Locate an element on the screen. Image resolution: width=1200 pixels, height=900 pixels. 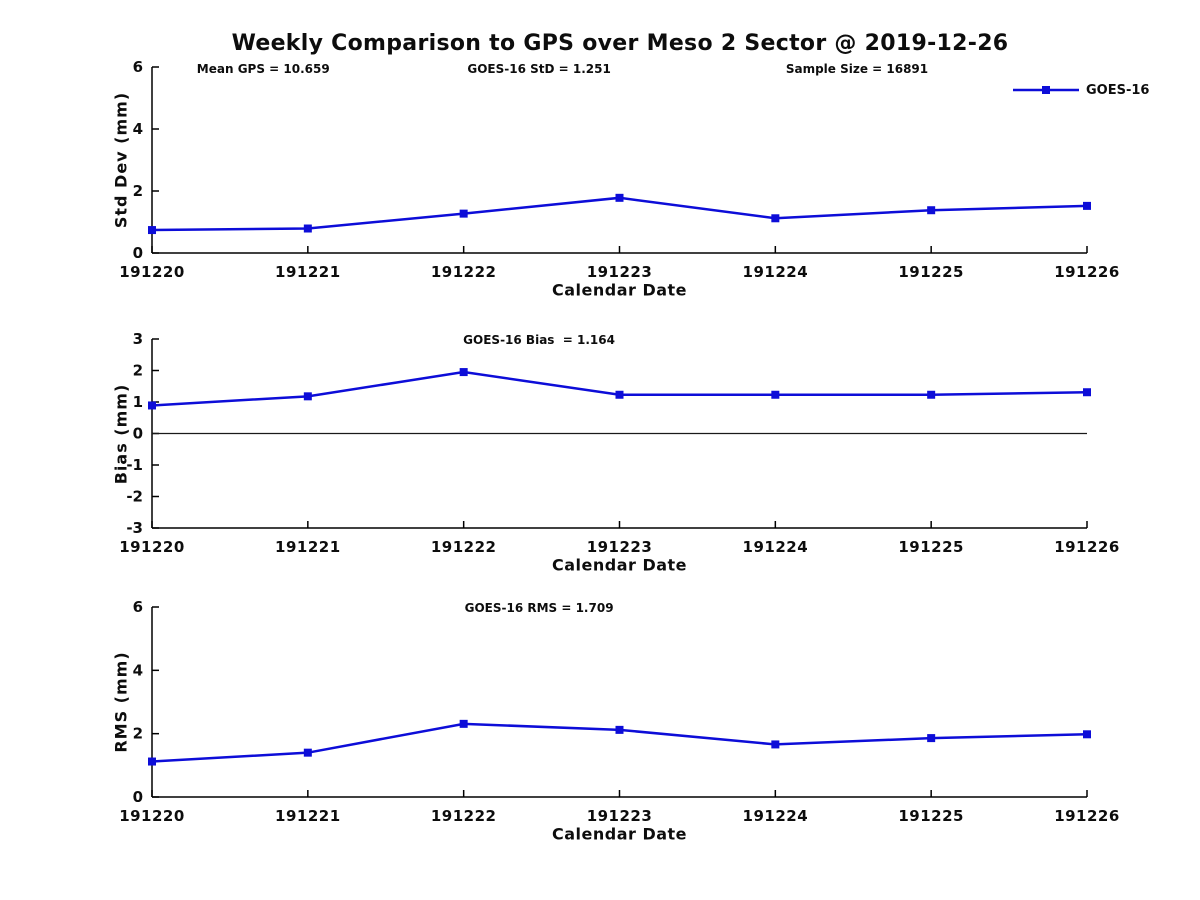
legend-label: GOES-16 is located at coordinates (1118, 90).